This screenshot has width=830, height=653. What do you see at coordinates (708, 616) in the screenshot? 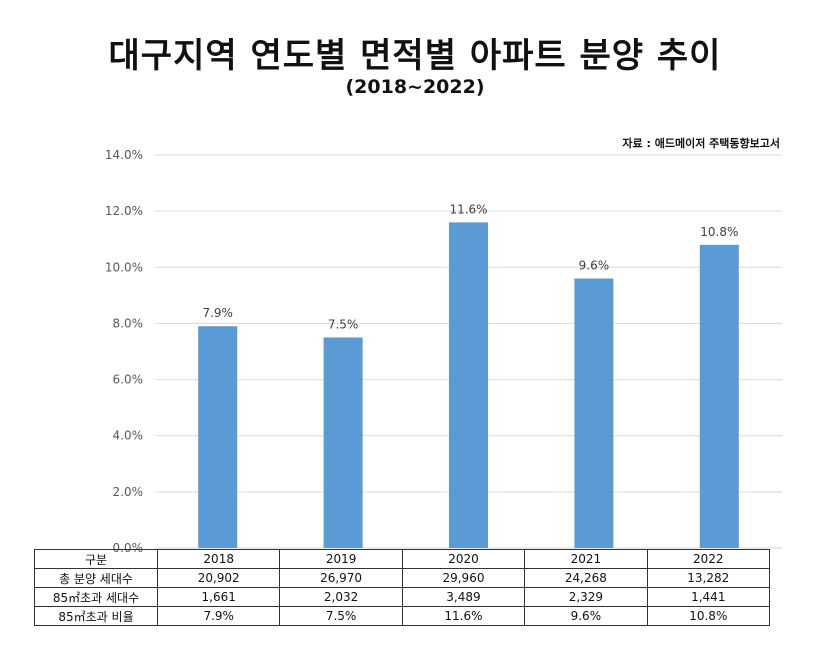
I see `table-cell: 10.8%` at bounding box center [708, 616].